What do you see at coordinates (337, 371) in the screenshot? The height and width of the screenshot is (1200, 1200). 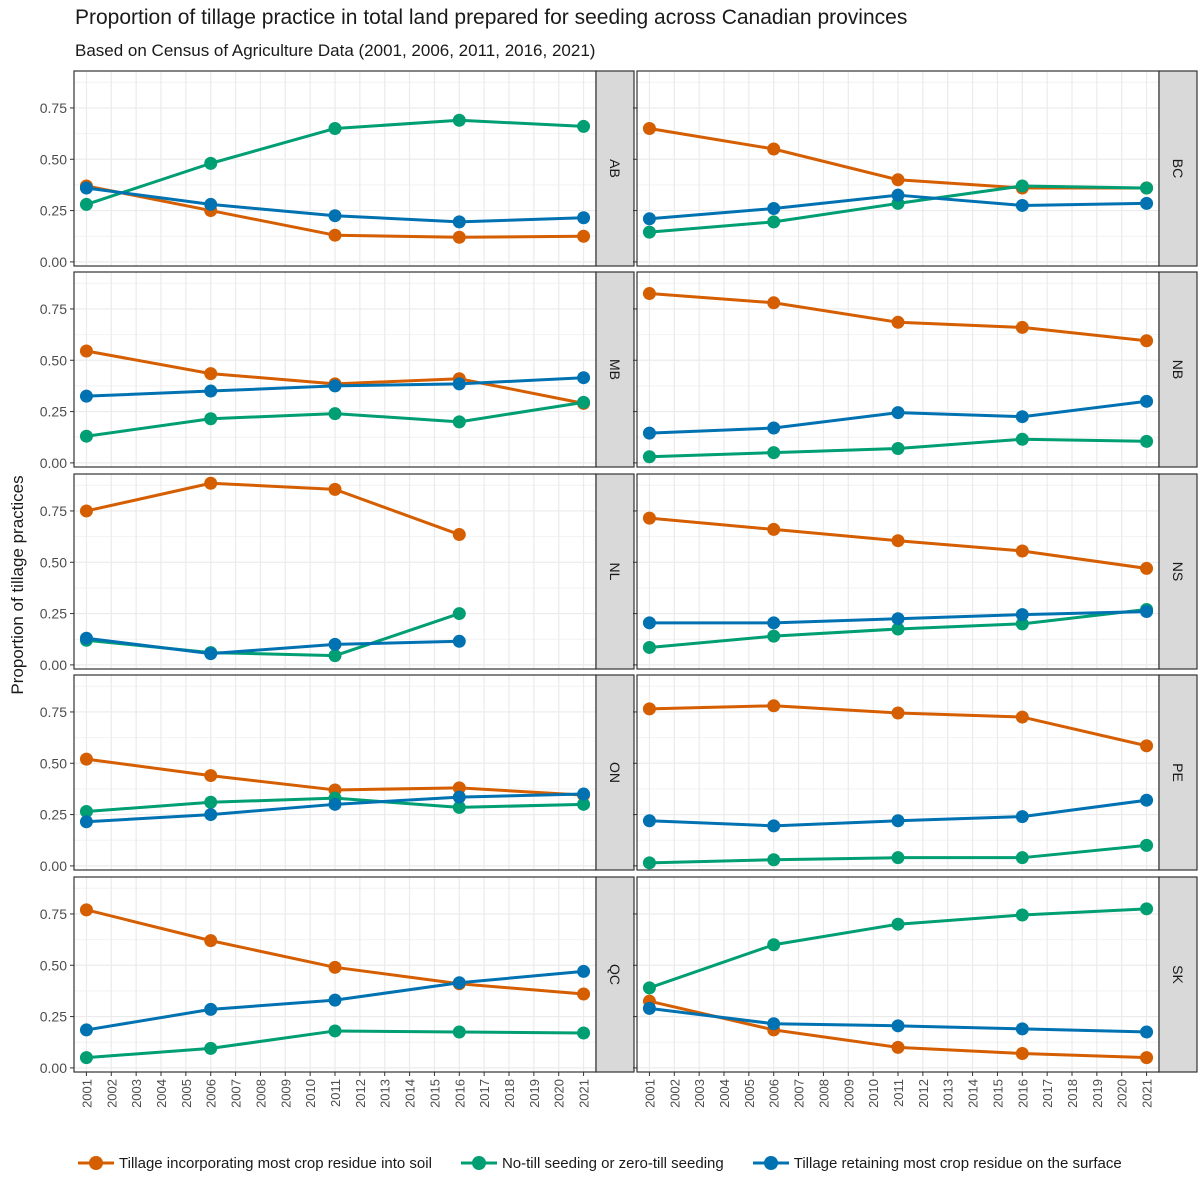 I see `panel-mb: 0.00 0.25 0.50 0.75 MB` at bounding box center [337, 371].